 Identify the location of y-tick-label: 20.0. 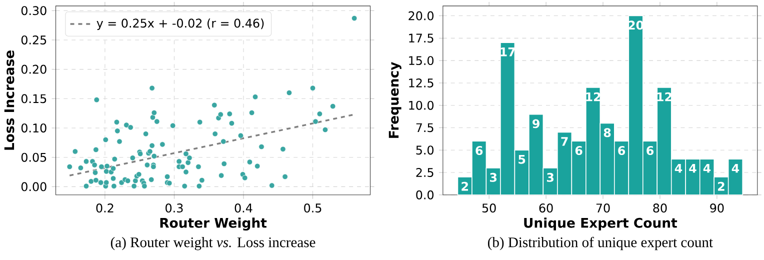
(421, 15).